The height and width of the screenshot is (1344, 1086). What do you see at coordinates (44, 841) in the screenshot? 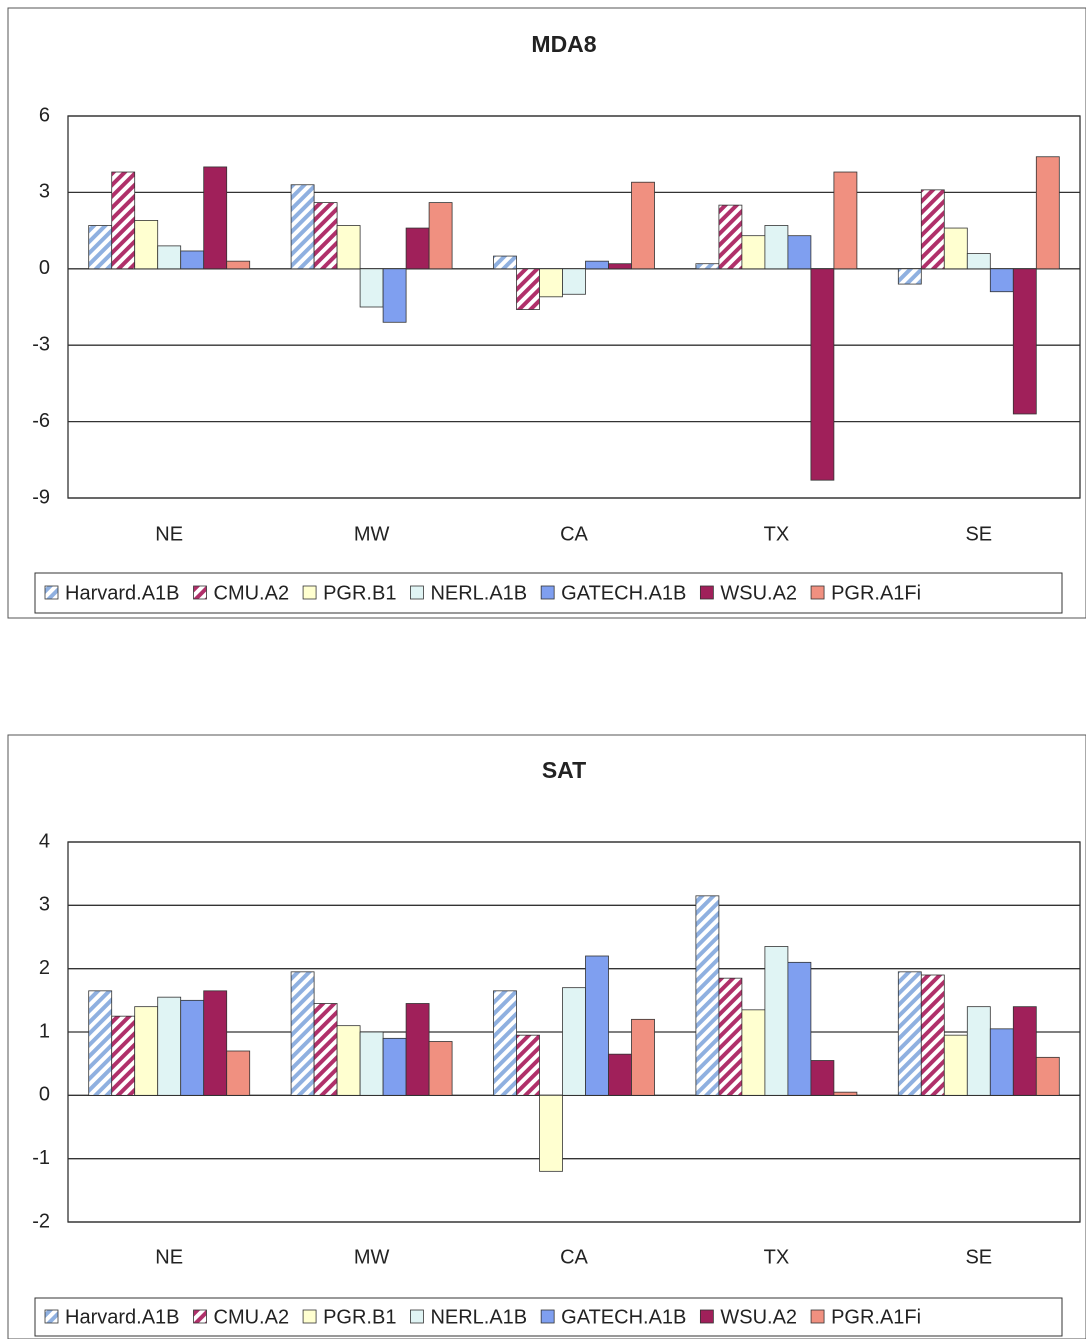
I see `y-tick-label: 4` at bounding box center [44, 841].